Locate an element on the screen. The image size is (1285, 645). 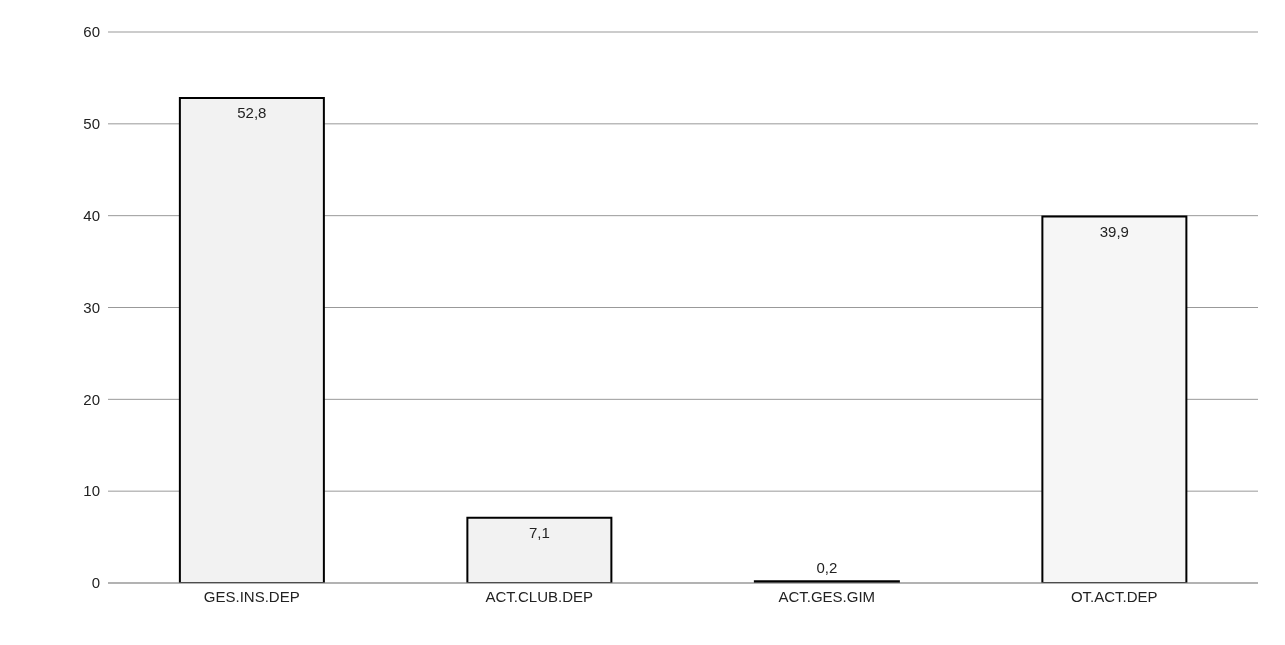
y-tick-label: 30 is located at coordinates (91, 307).